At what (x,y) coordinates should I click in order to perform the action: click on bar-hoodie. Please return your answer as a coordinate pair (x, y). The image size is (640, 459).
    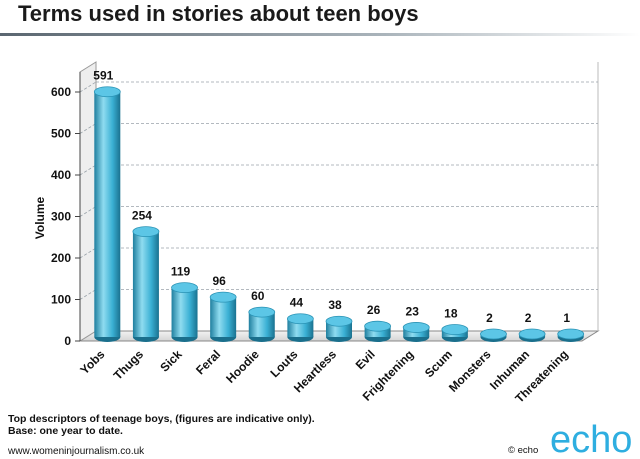
    Looking at the image, I should click on (262, 324).